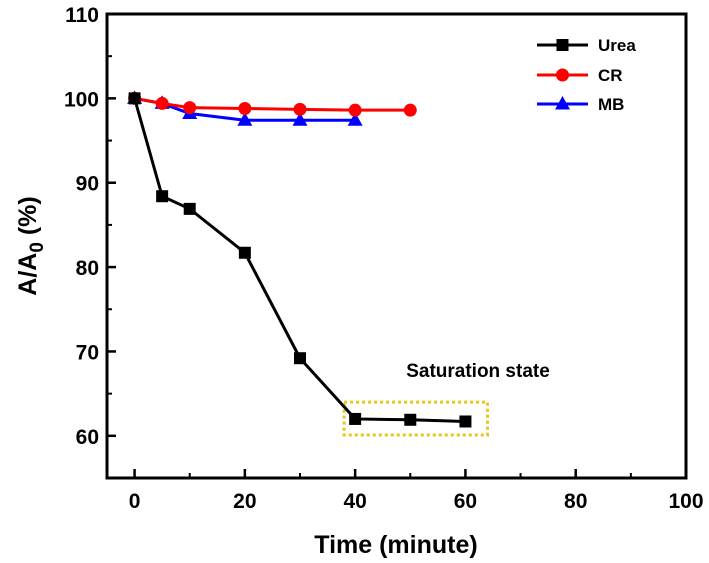  I want to click on series-cr, so click(272, 104).